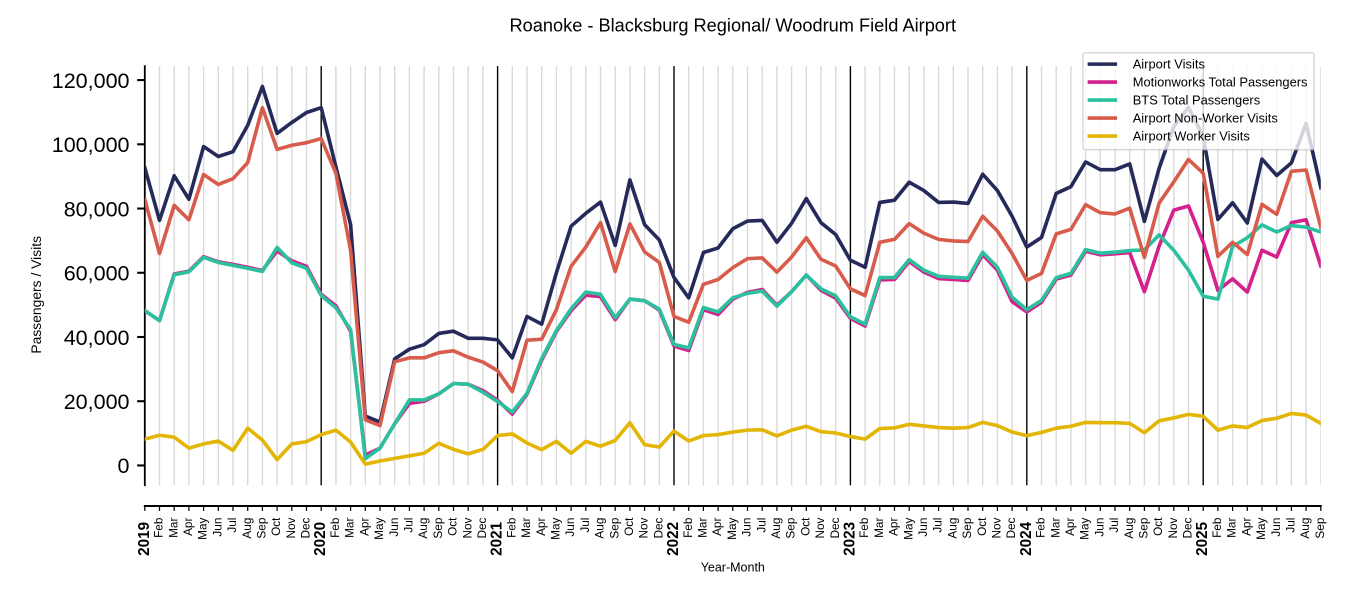 Image resolution: width=1350 pixels, height=600 pixels. Describe the element at coordinates (36, 295) in the screenshot. I see `svg-text: Passengers / Visits` at that location.